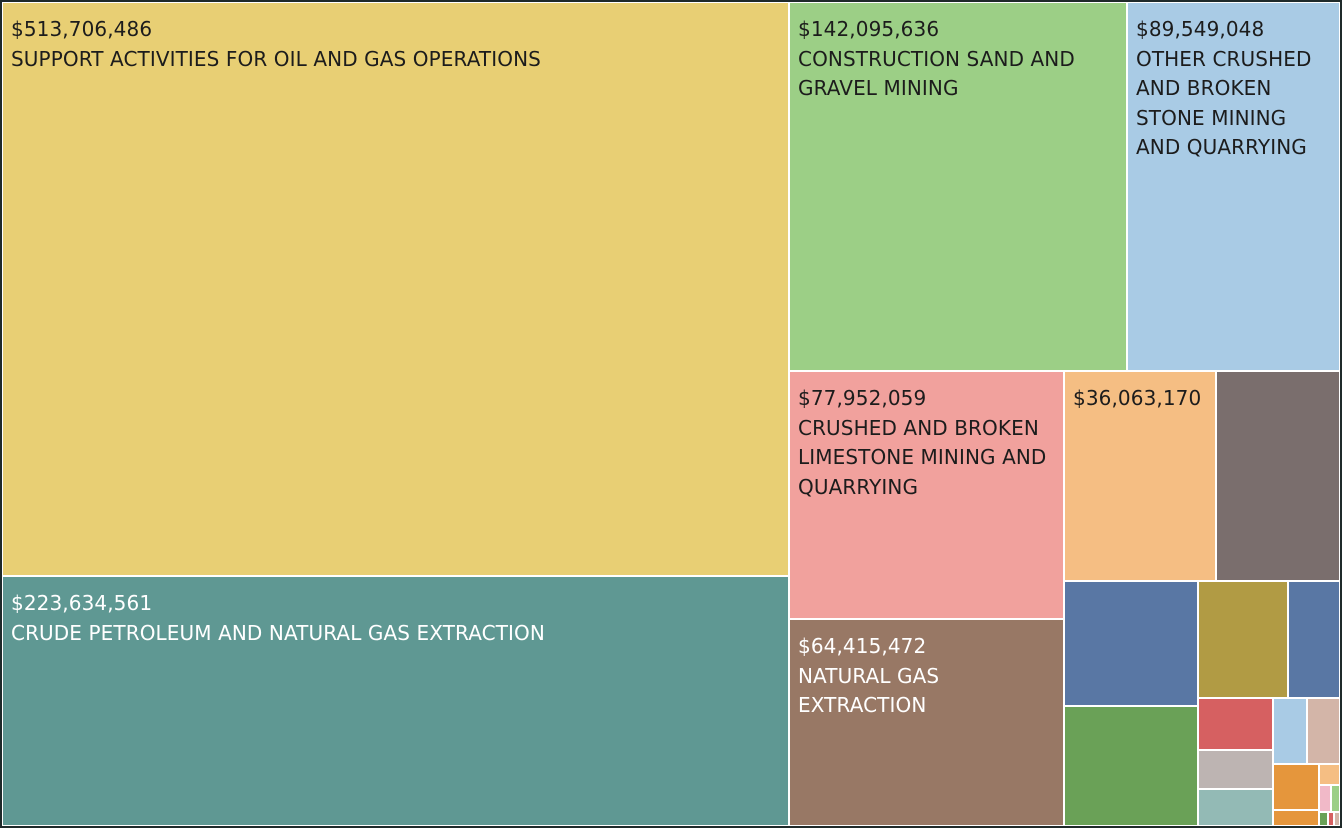 The height and width of the screenshot is (828, 1342). I want to click on tile-label: $36,063,170, so click(1141, 399).